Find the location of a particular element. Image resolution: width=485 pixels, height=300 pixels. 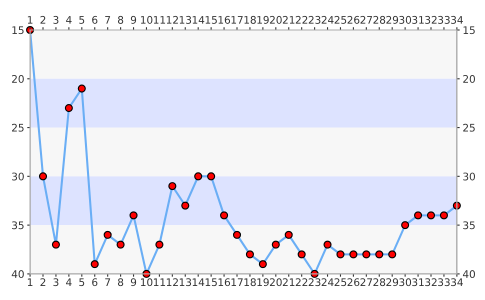

x2-tick-label: 31 is located at coordinates (418, 20).